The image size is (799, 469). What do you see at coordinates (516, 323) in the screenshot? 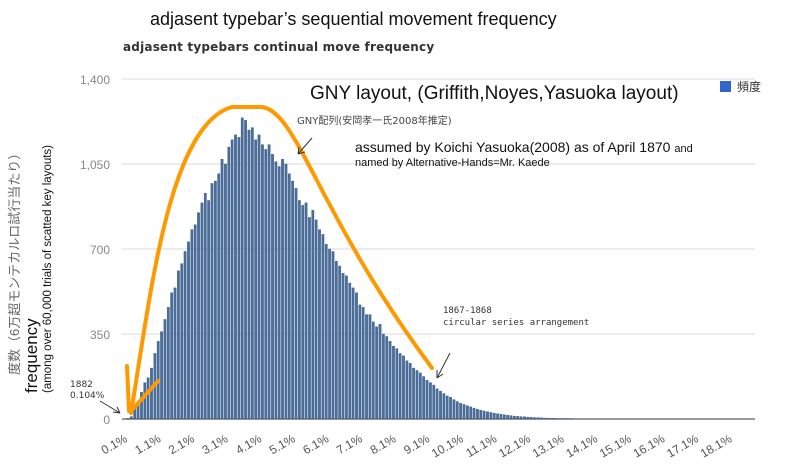
I see `circular-label: circular series arrangement` at bounding box center [516, 323].